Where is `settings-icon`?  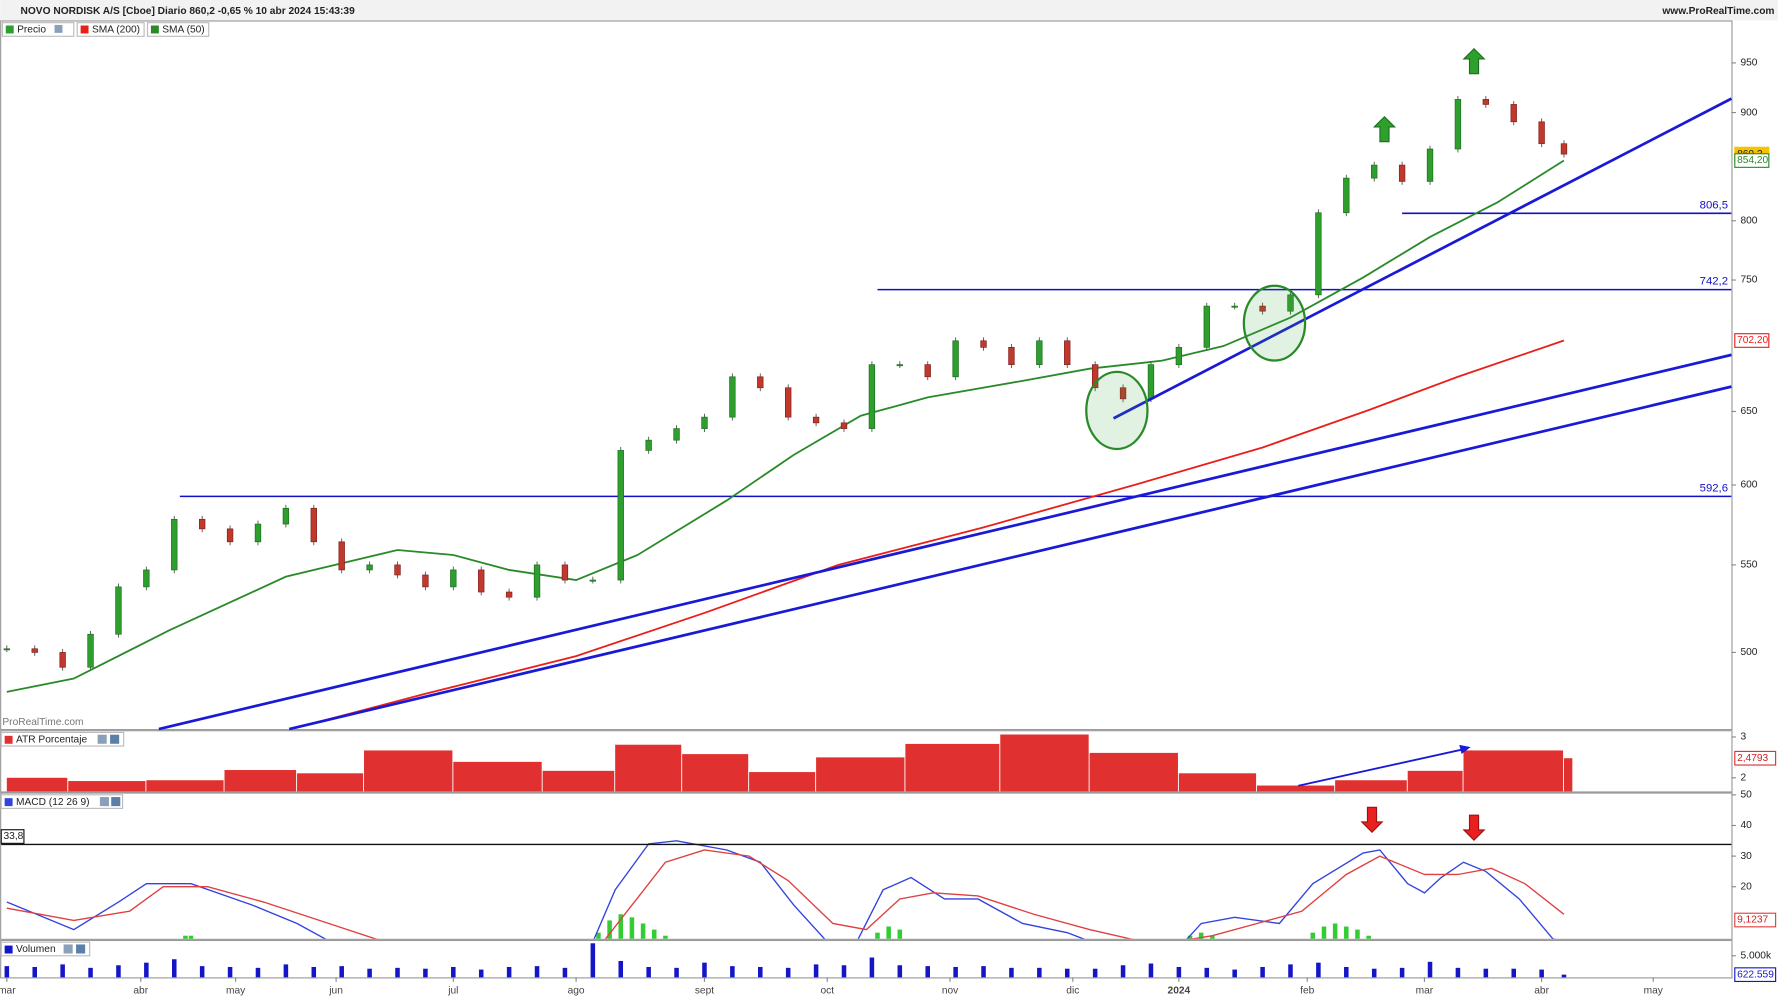
settings-icon is located at coordinates (104, 802).